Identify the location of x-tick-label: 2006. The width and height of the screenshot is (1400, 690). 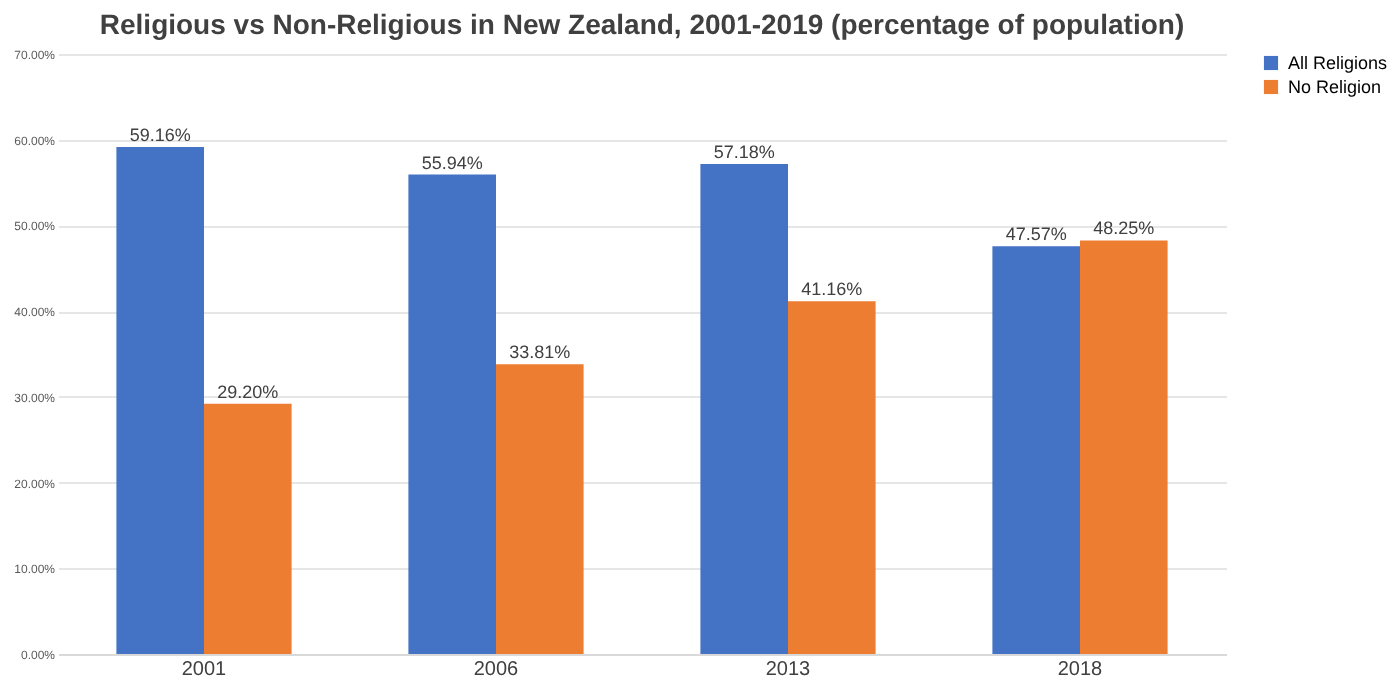
(496, 670).